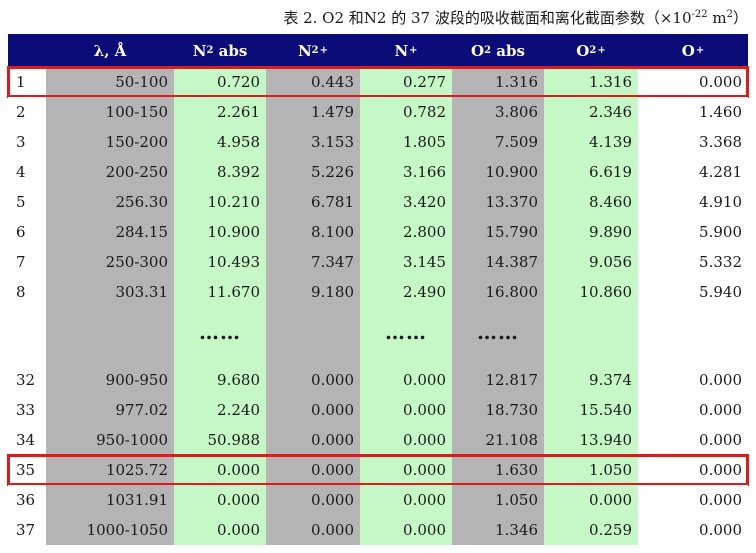  I want to click on table-row: 5 256.30 10.210 6.781 3.420 13.370 8.460 4.910, so click(378, 202).